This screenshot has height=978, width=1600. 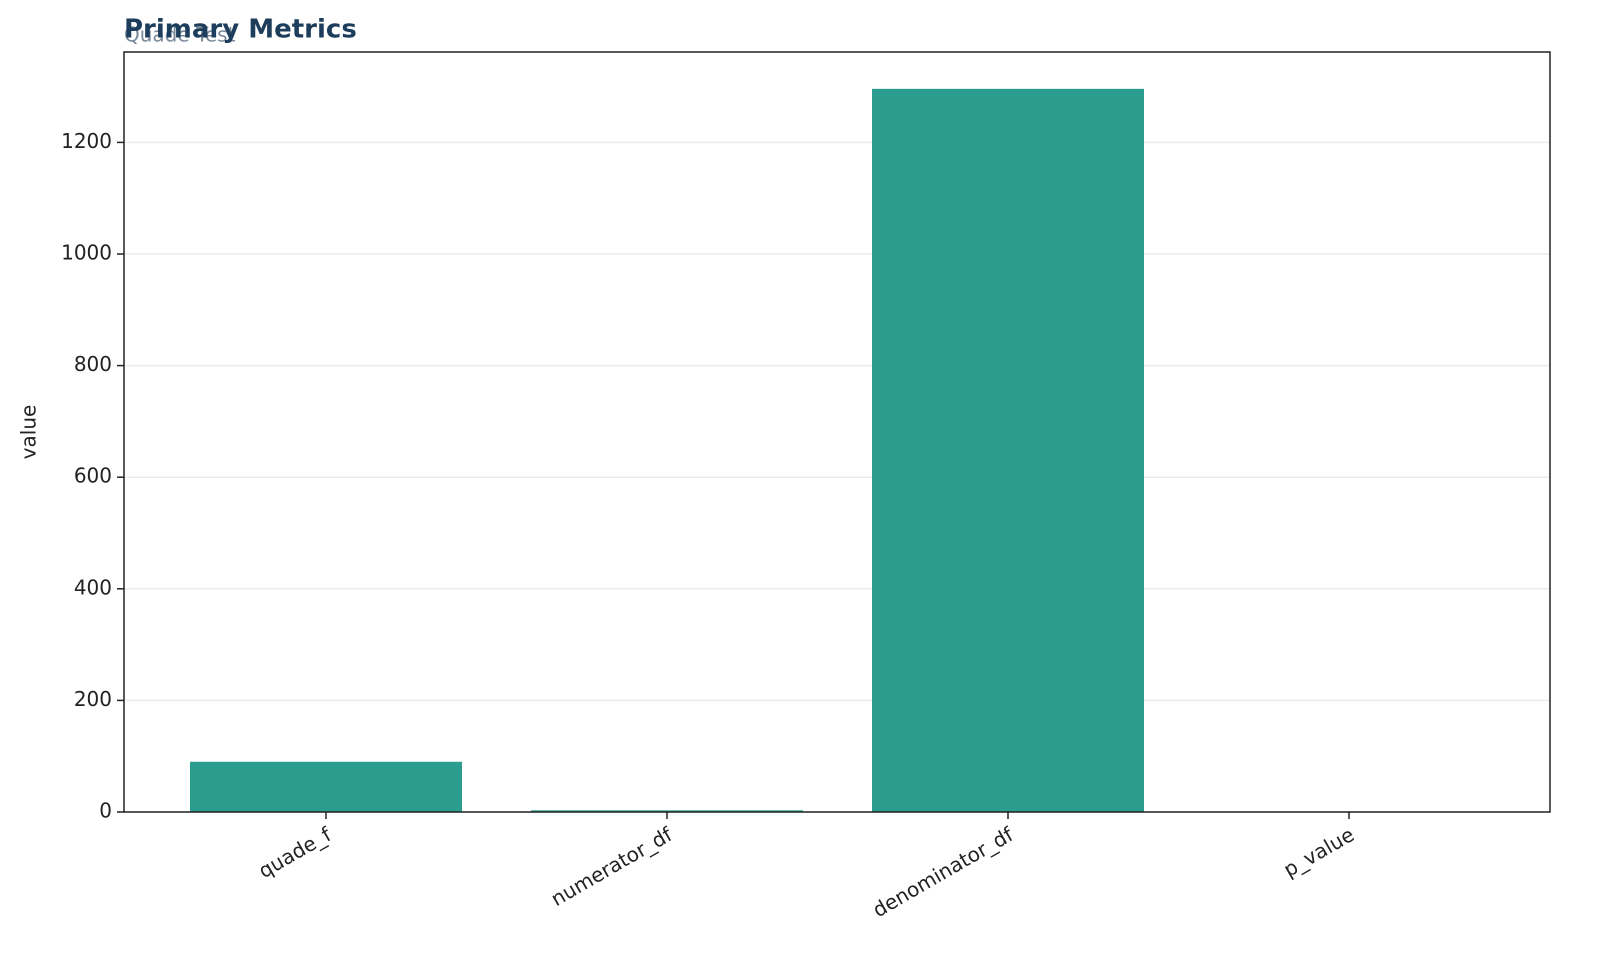 What do you see at coordinates (86, 252) in the screenshot?
I see `y-tick-label: 1000` at bounding box center [86, 252].